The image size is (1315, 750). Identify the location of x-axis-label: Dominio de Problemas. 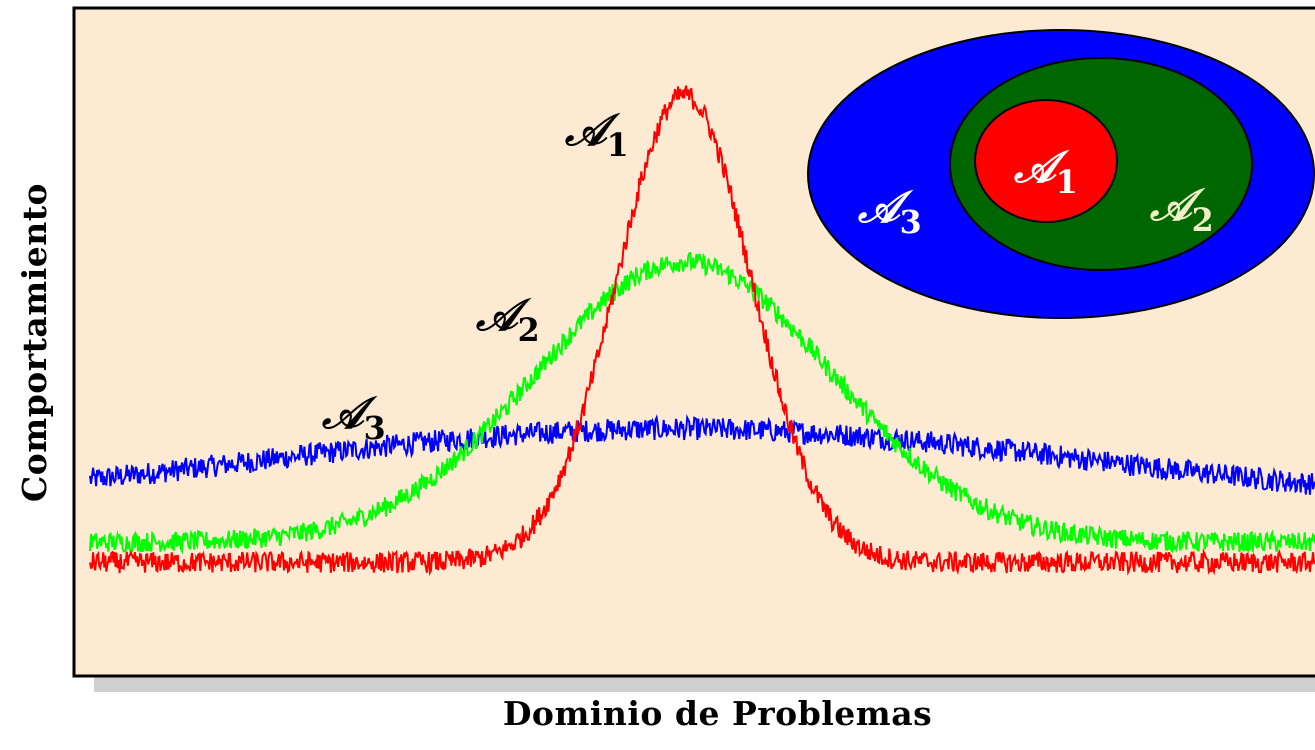
(717, 713).